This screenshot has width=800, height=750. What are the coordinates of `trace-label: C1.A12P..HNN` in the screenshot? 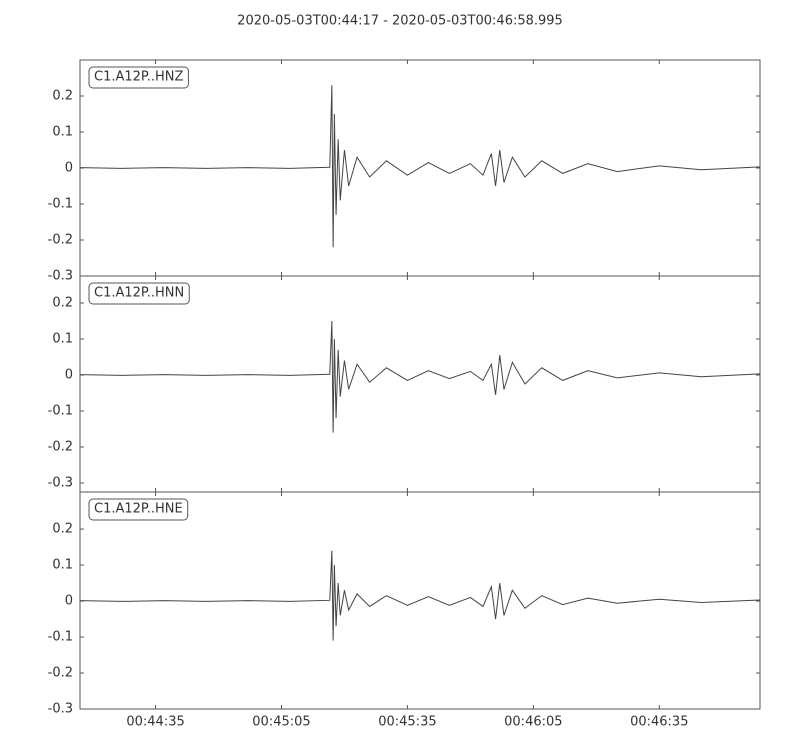 It's located at (139, 293).